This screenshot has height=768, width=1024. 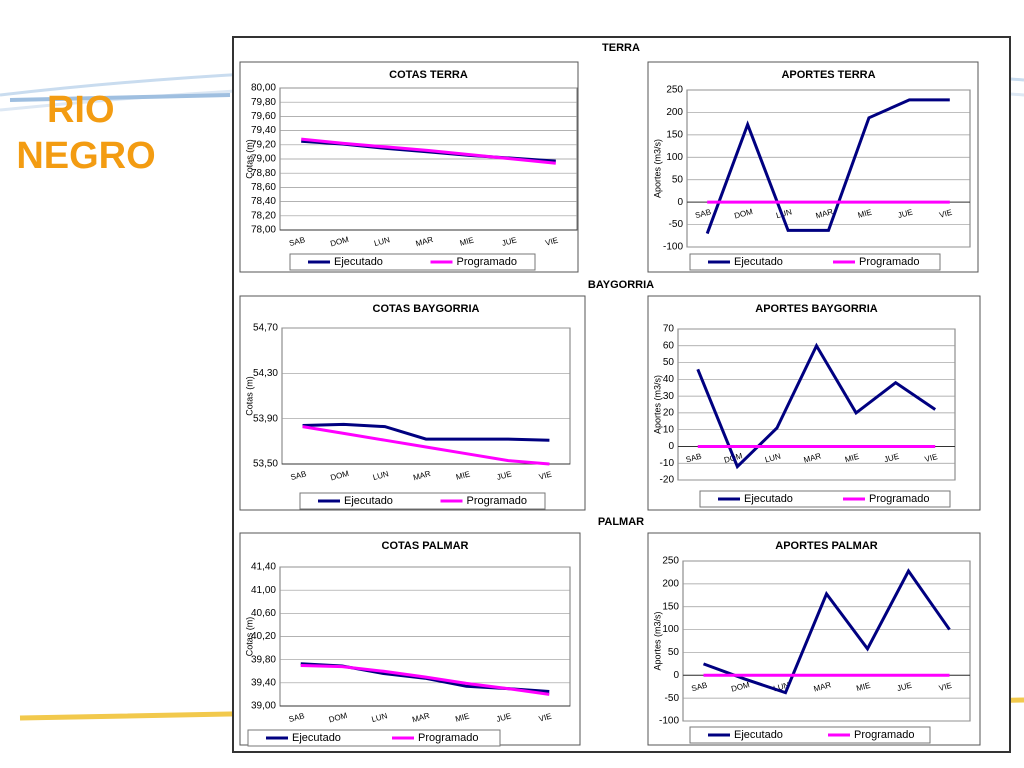 I want to click on y-tick-label: 79,60, so click(x=263, y=116).